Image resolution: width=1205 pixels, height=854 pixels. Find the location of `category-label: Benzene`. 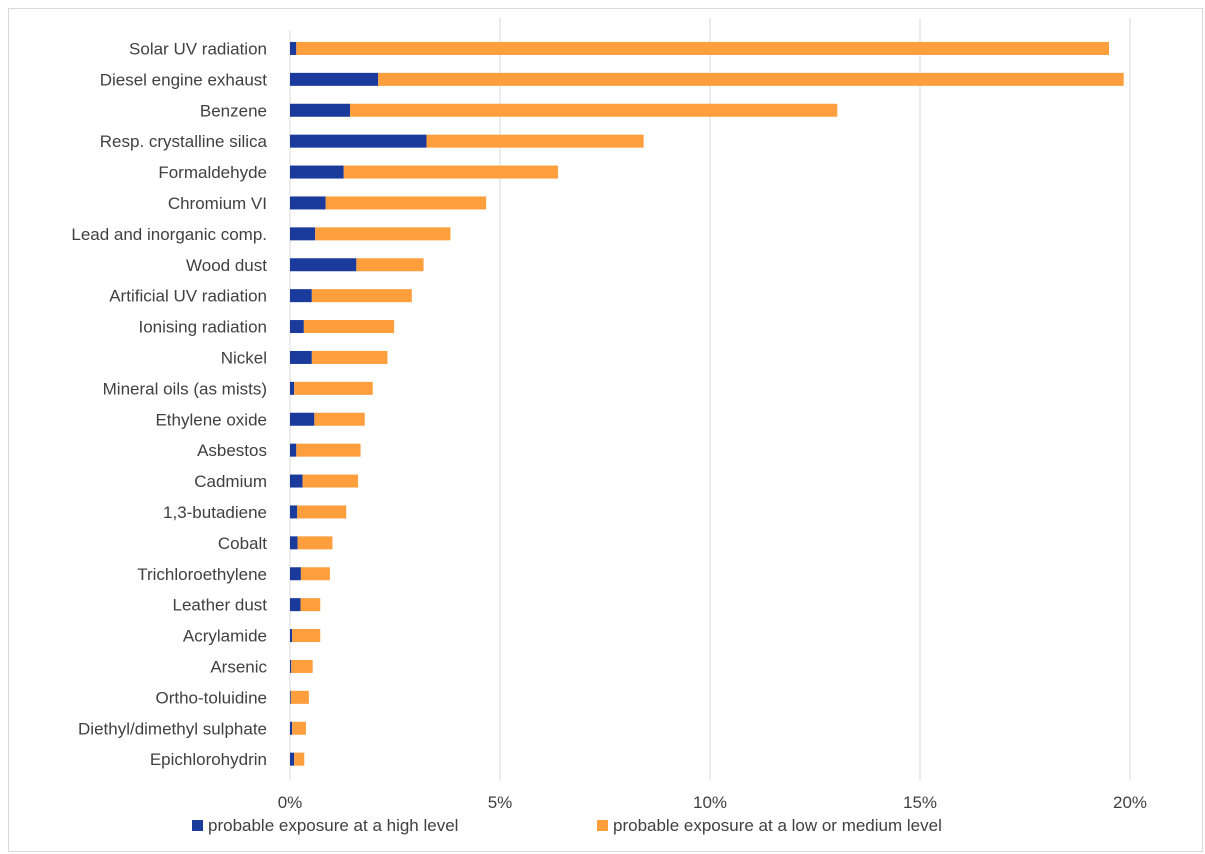

category-label: Benzene is located at coordinates (233, 110).